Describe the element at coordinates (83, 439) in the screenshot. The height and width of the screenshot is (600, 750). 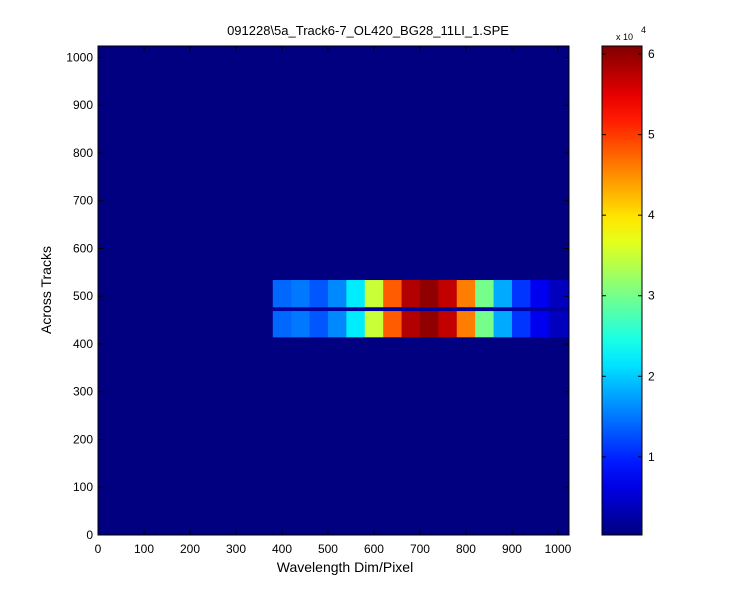
I see `y-tick-label: 200` at that location.